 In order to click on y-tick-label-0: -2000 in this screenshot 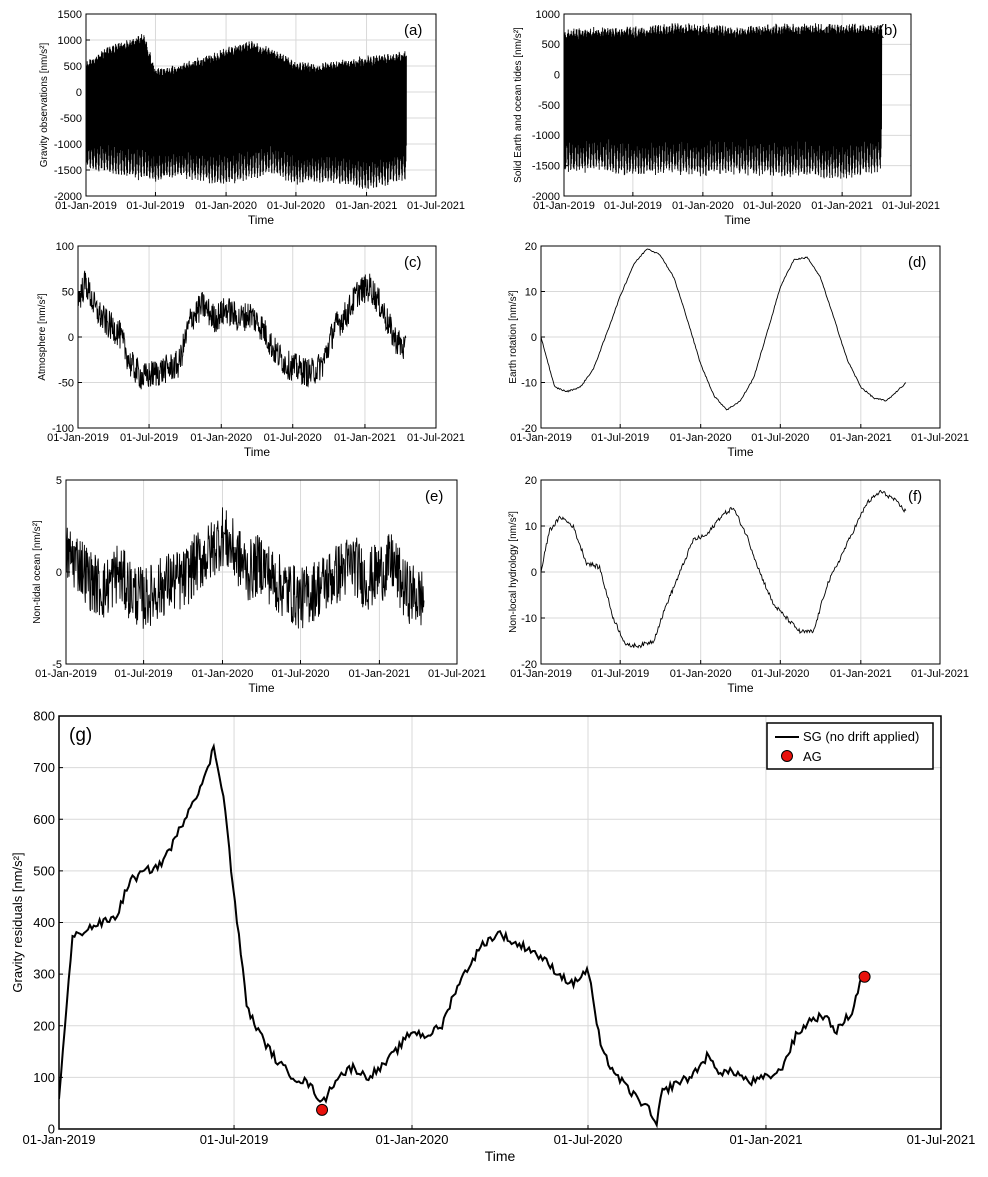, I will do `click(546, 197)`.